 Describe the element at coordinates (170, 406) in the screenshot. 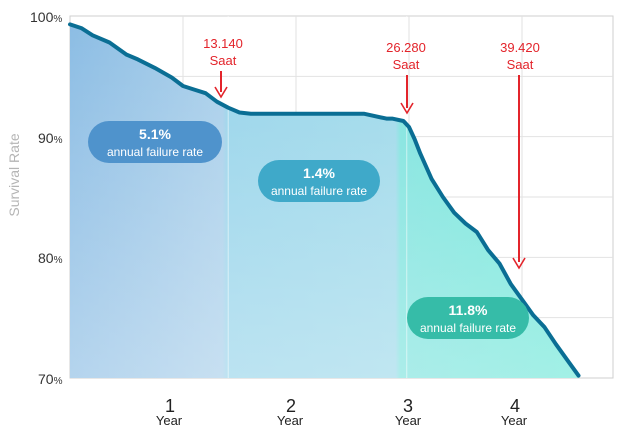

I see `x-tick-1: 1` at that location.